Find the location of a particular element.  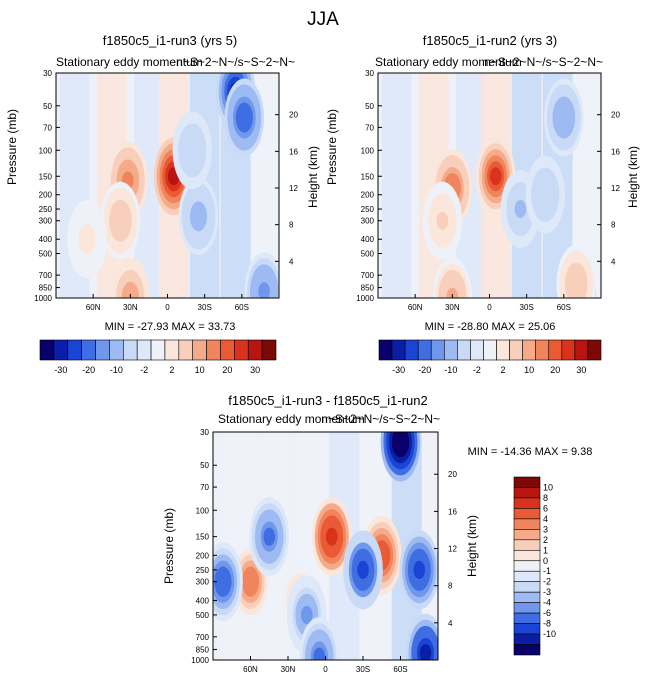

colorbar-label: 3 is located at coordinates (545, 529).